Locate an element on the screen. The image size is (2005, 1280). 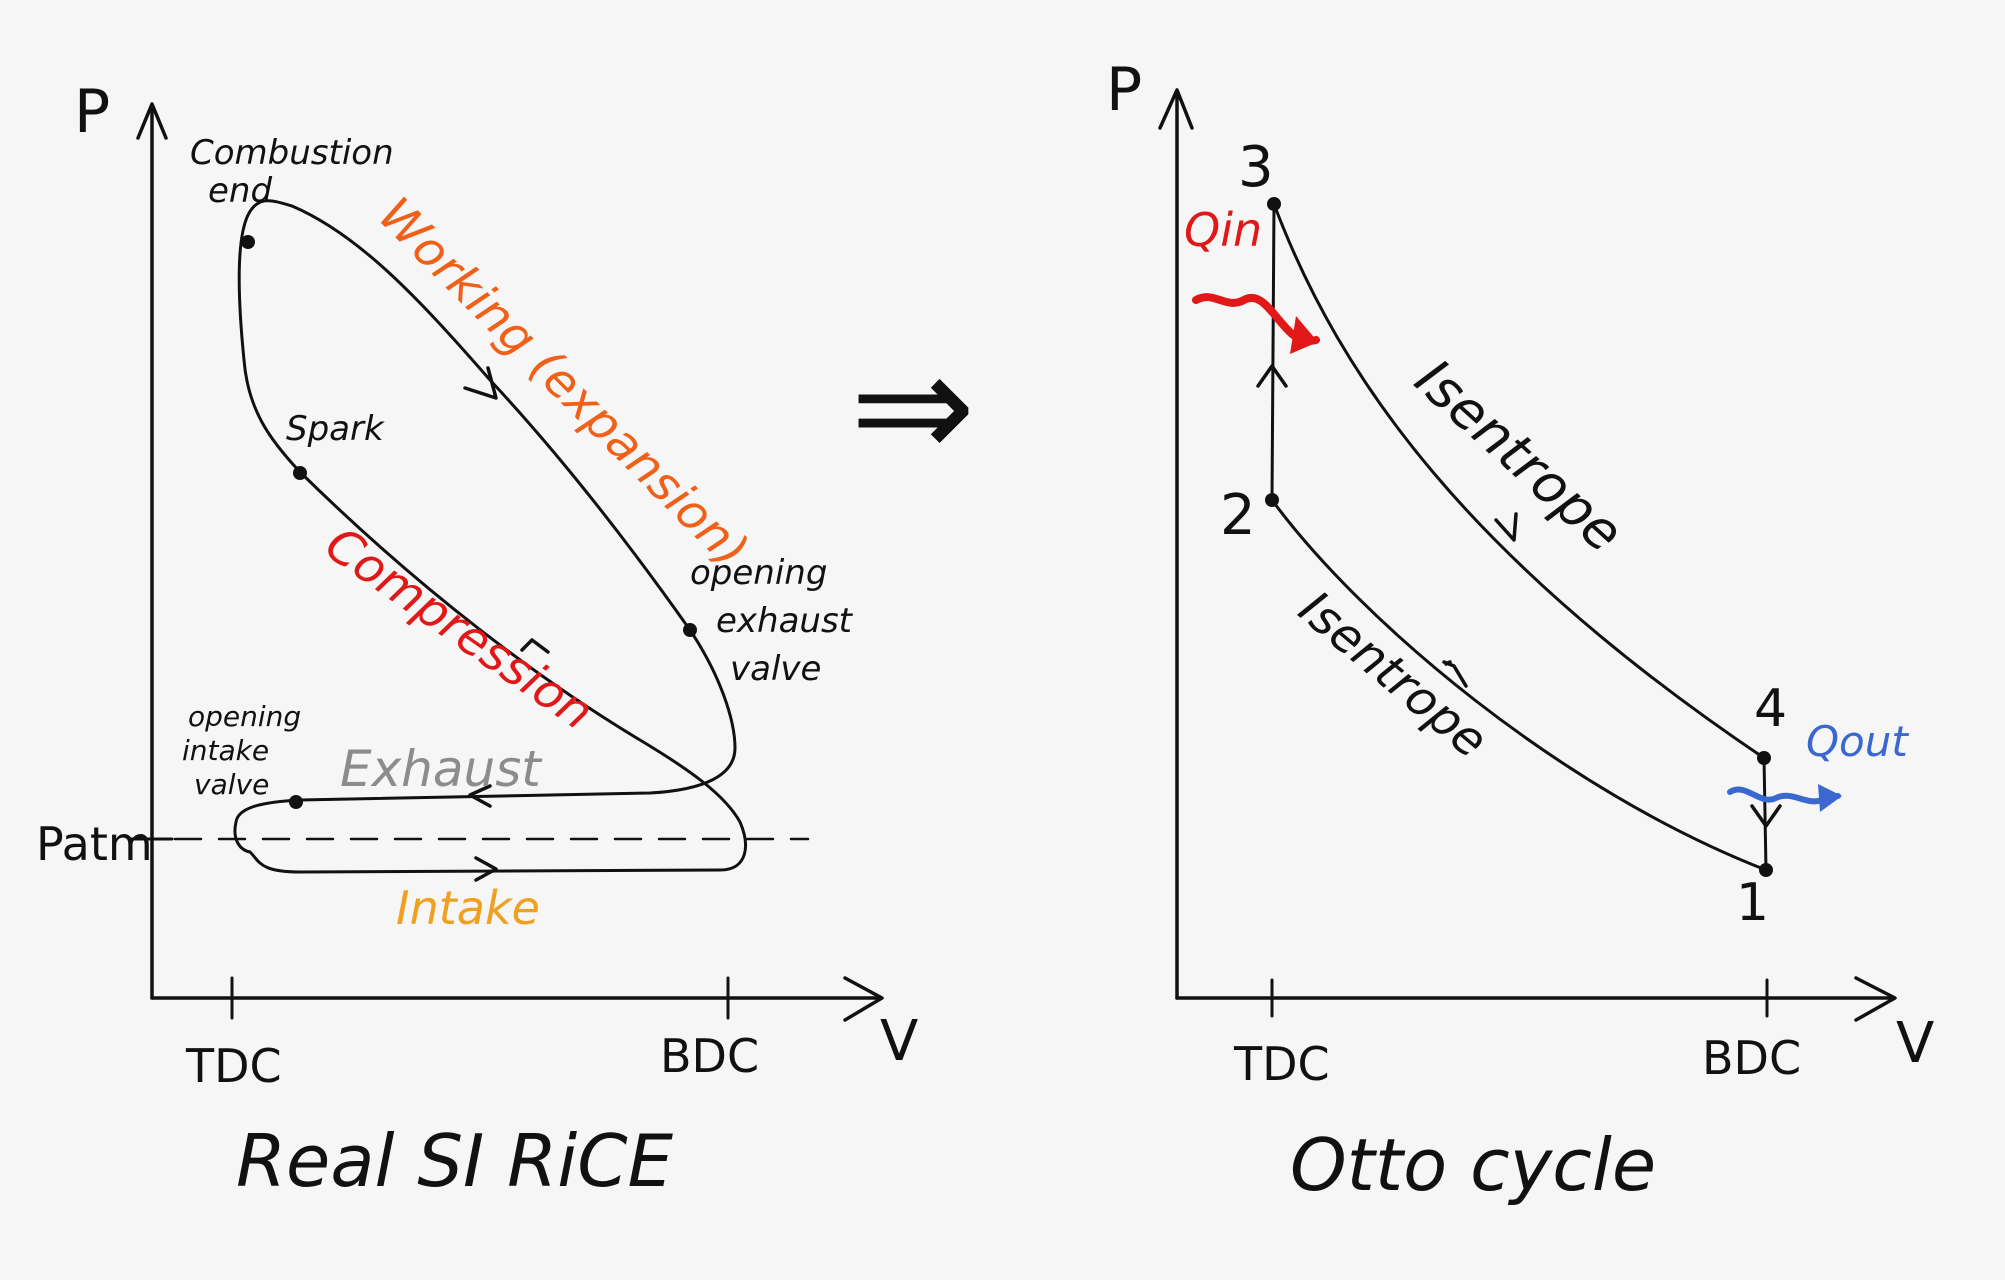
otto-compression-isentrope is located at coordinates (1519, 685).